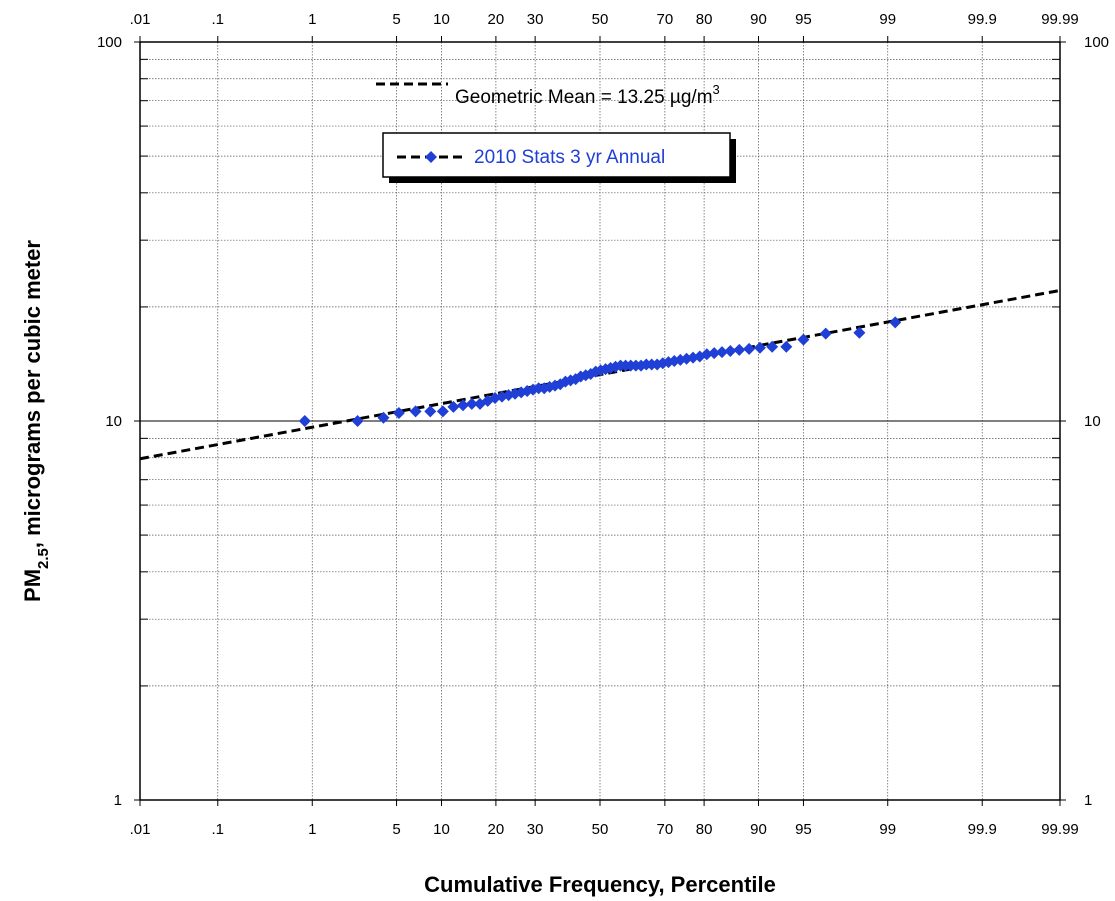 This screenshot has height=901, width=1115. Describe the element at coordinates (396, 19) in the screenshot. I see `x-tick-label-top: 5` at that location.